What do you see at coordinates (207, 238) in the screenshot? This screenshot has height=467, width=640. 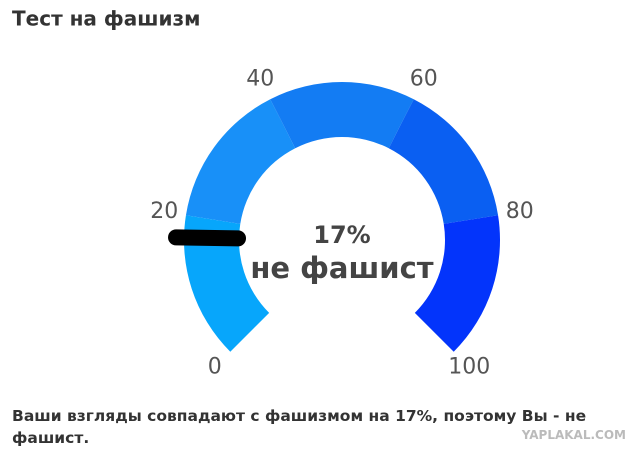 I see `needle` at bounding box center [207, 238].